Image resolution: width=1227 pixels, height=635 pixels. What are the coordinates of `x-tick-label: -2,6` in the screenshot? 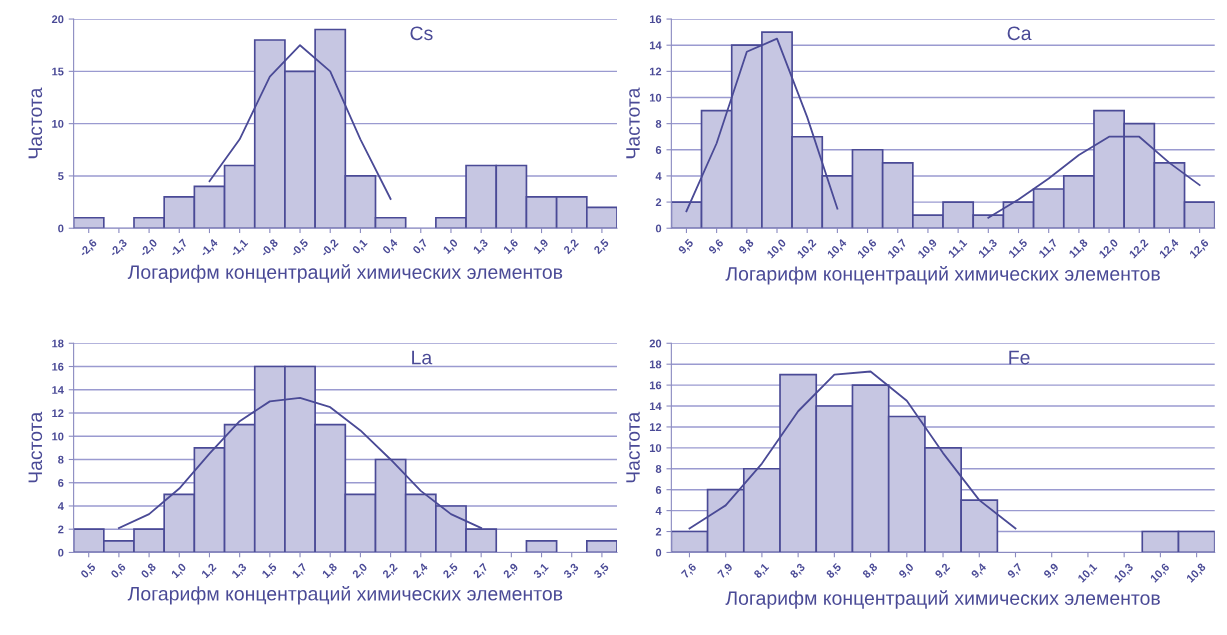 It's located at (88, 248).